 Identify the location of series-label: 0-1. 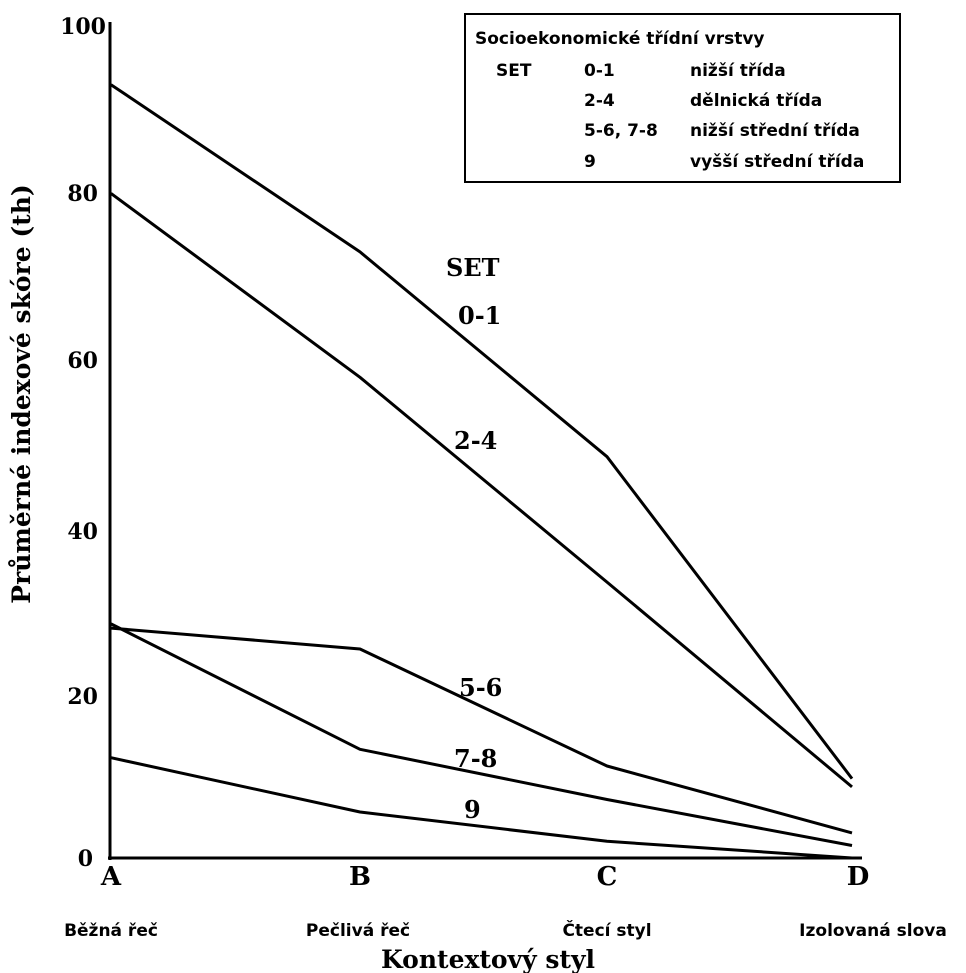
(479, 315).